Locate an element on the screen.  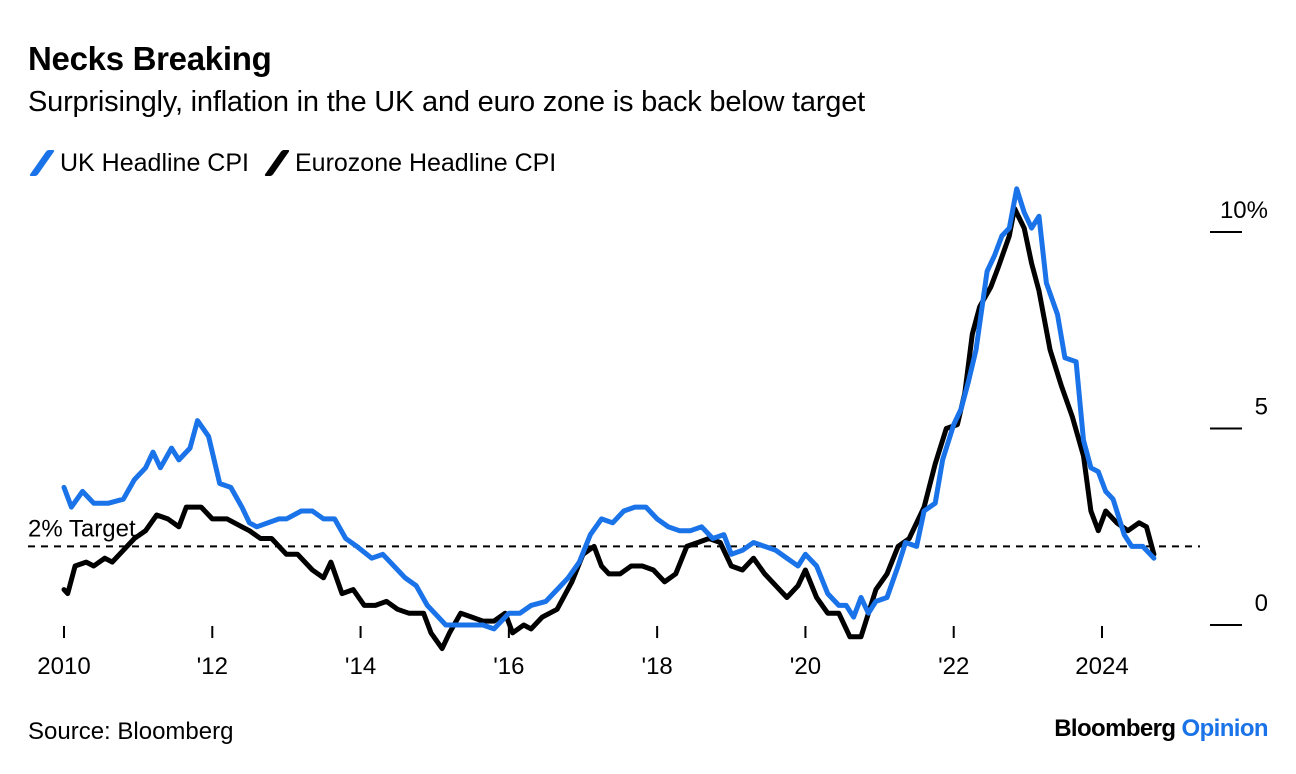
legend: UK Headline CPI Eurozone Headline CPI is located at coordinates (299, 163).